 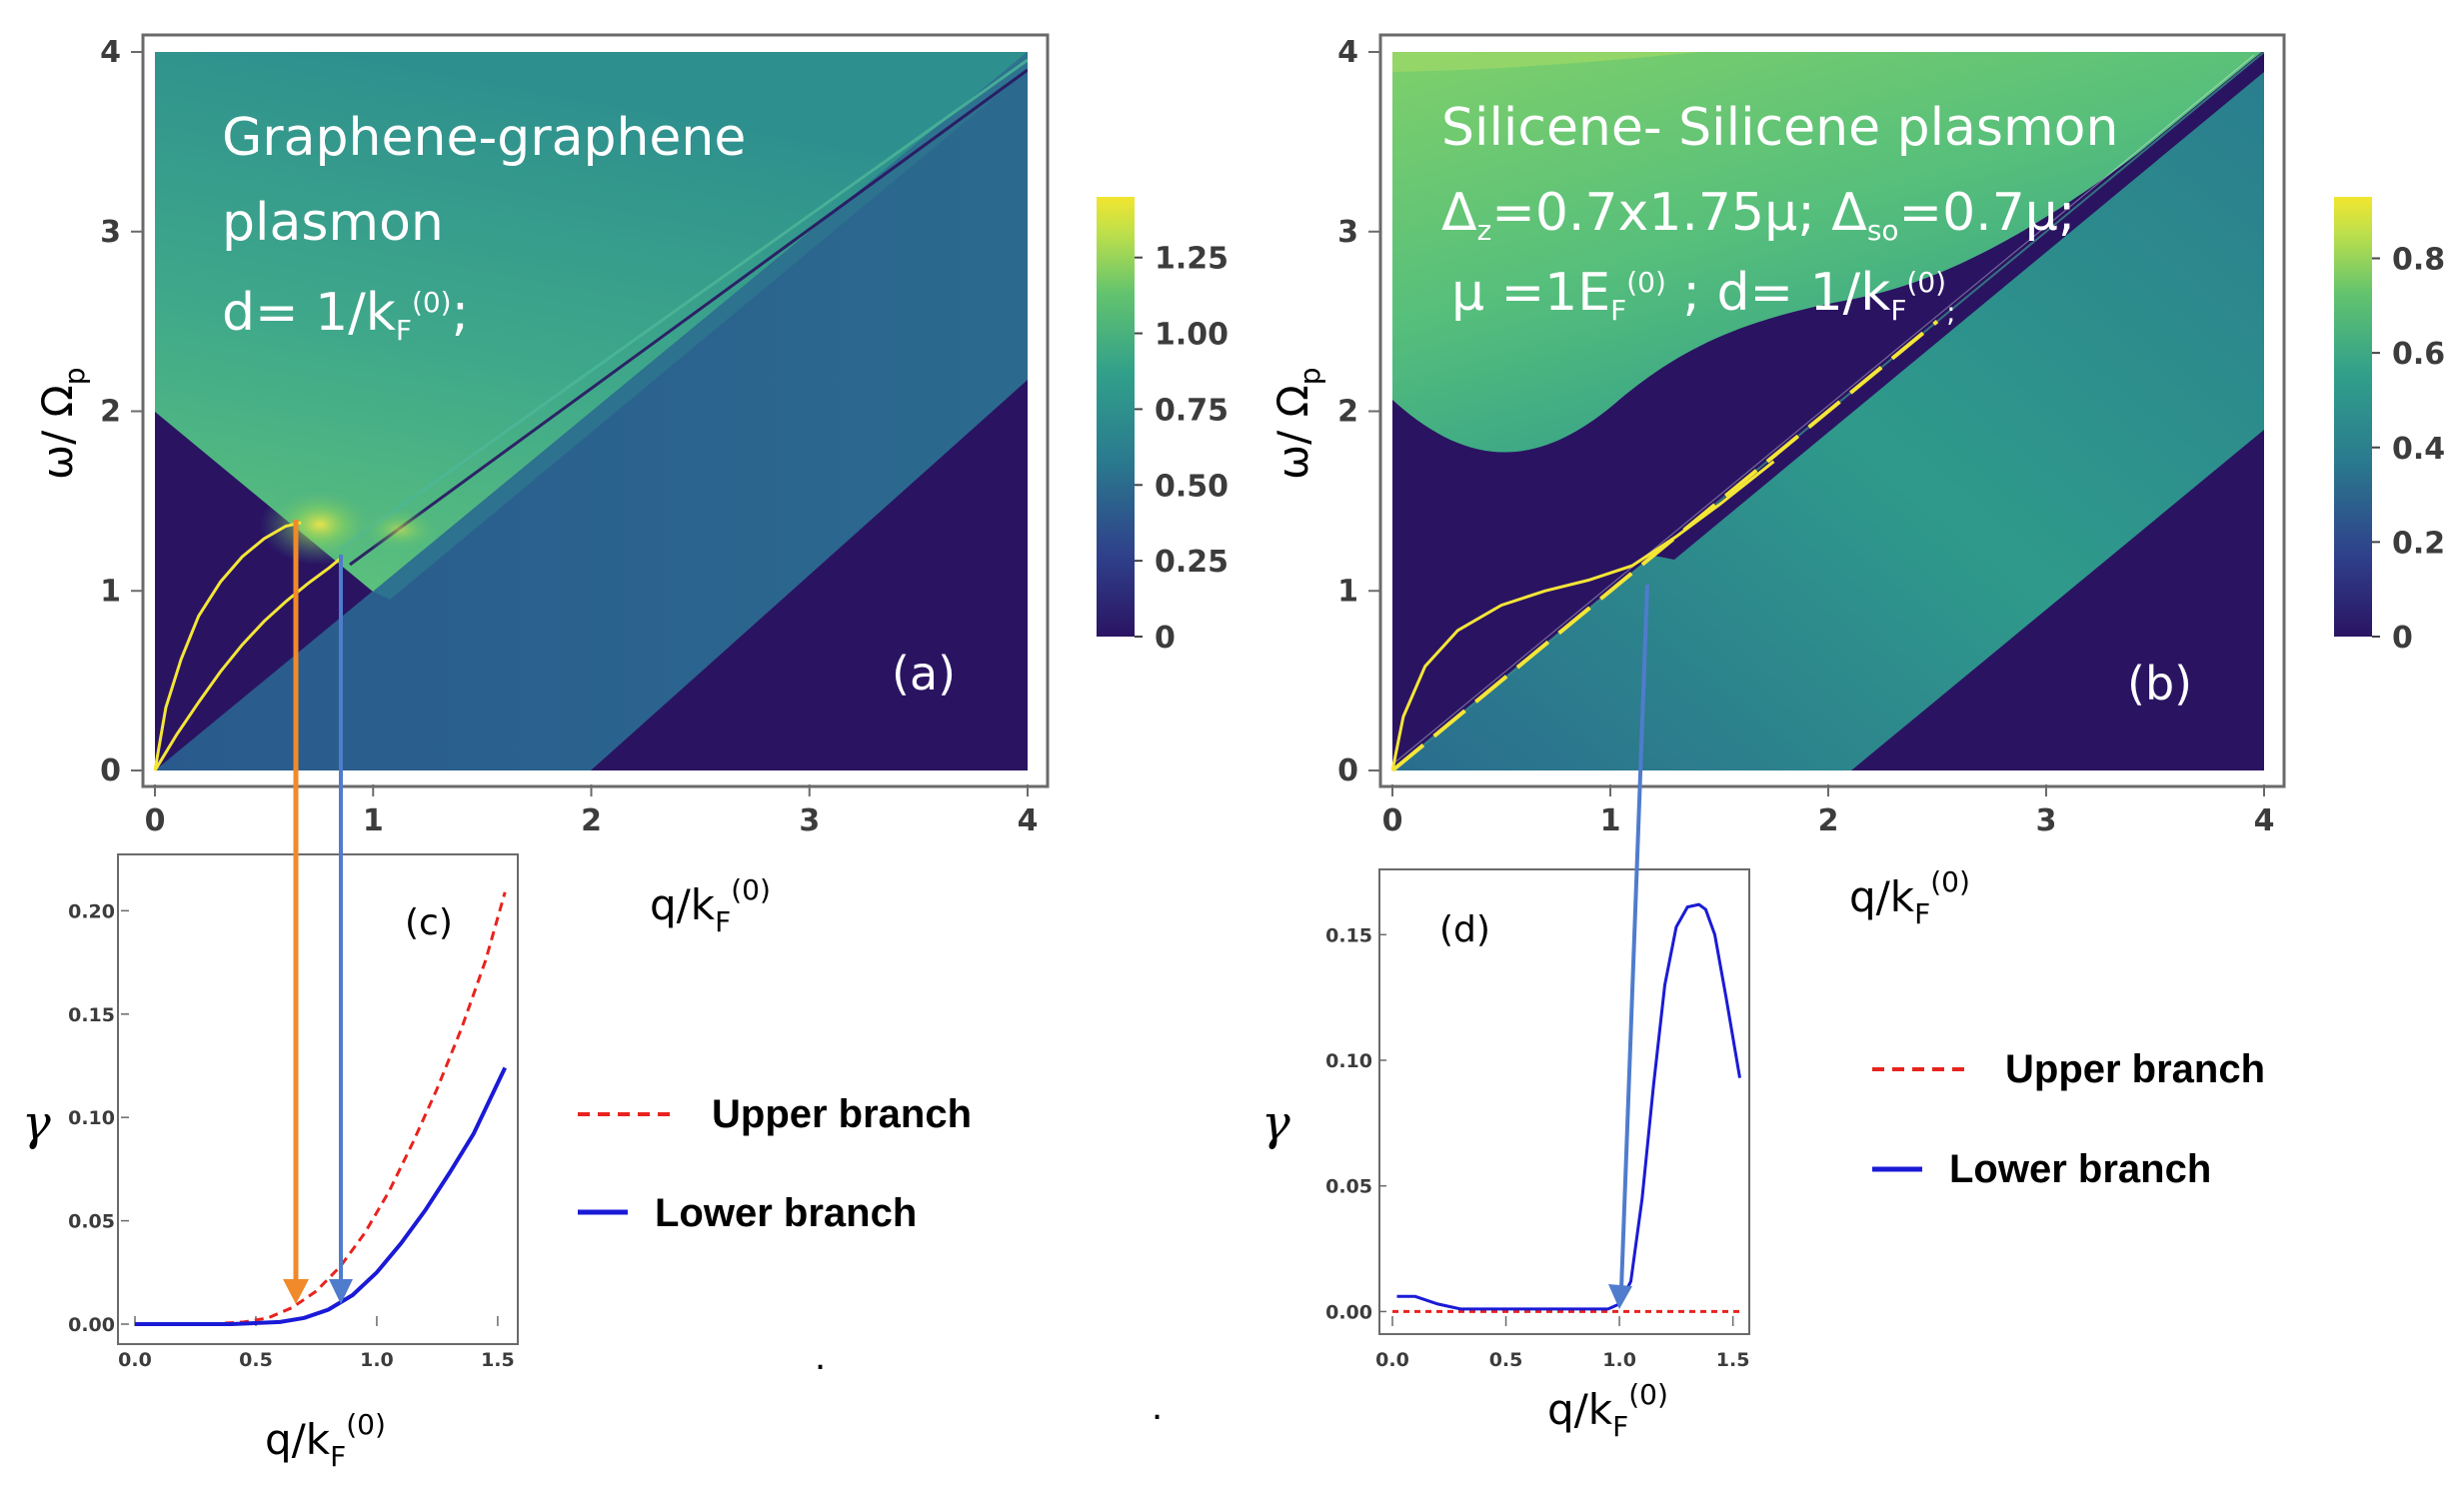 I want to click on panel-c-lower-branch-line, so click(x=321, y=1196).